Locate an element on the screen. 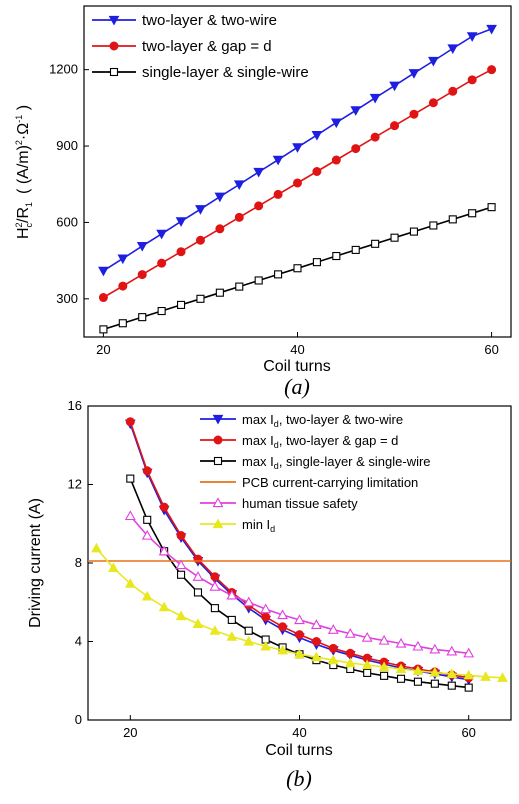 The width and height of the screenshot is (519, 804). y-tick-label: 600 is located at coordinates (67, 221).